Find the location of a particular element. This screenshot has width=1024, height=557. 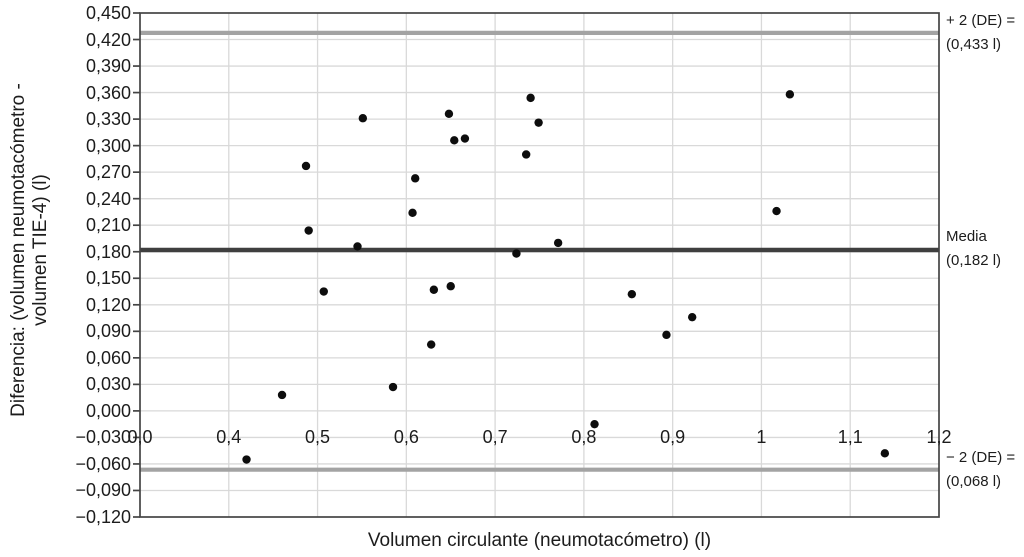

y-tick-label: 0,060 is located at coordinates (108, 357).